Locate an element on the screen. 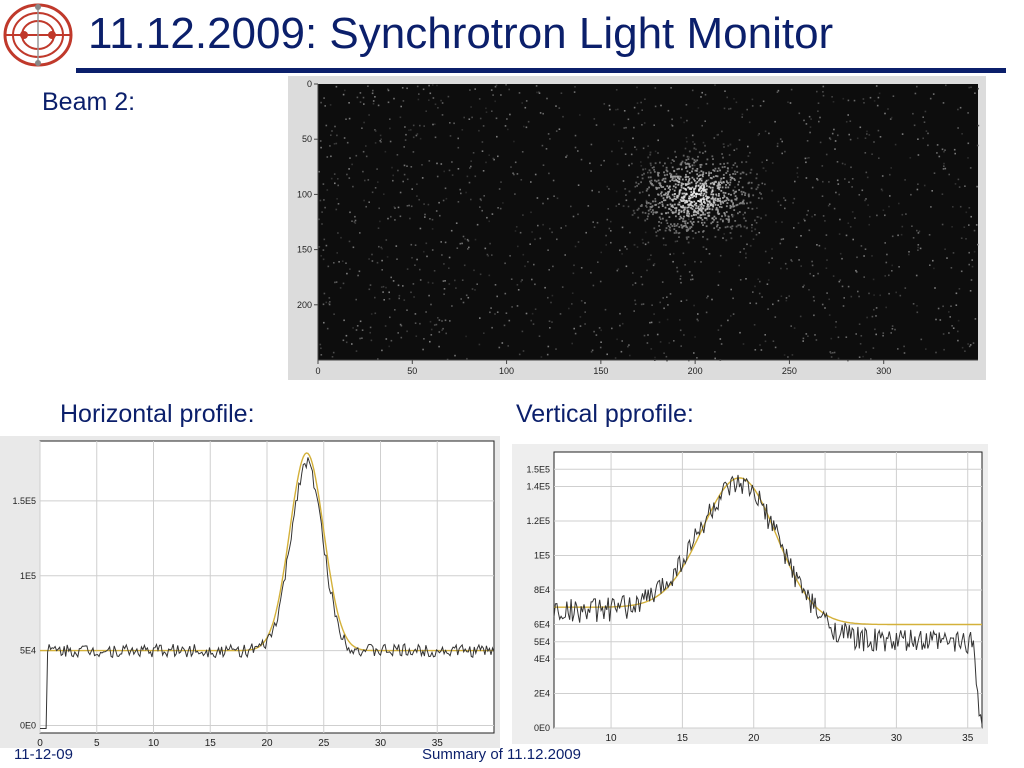  heatmap-y-tick-label: 0 is located at coordinates (309, 84).